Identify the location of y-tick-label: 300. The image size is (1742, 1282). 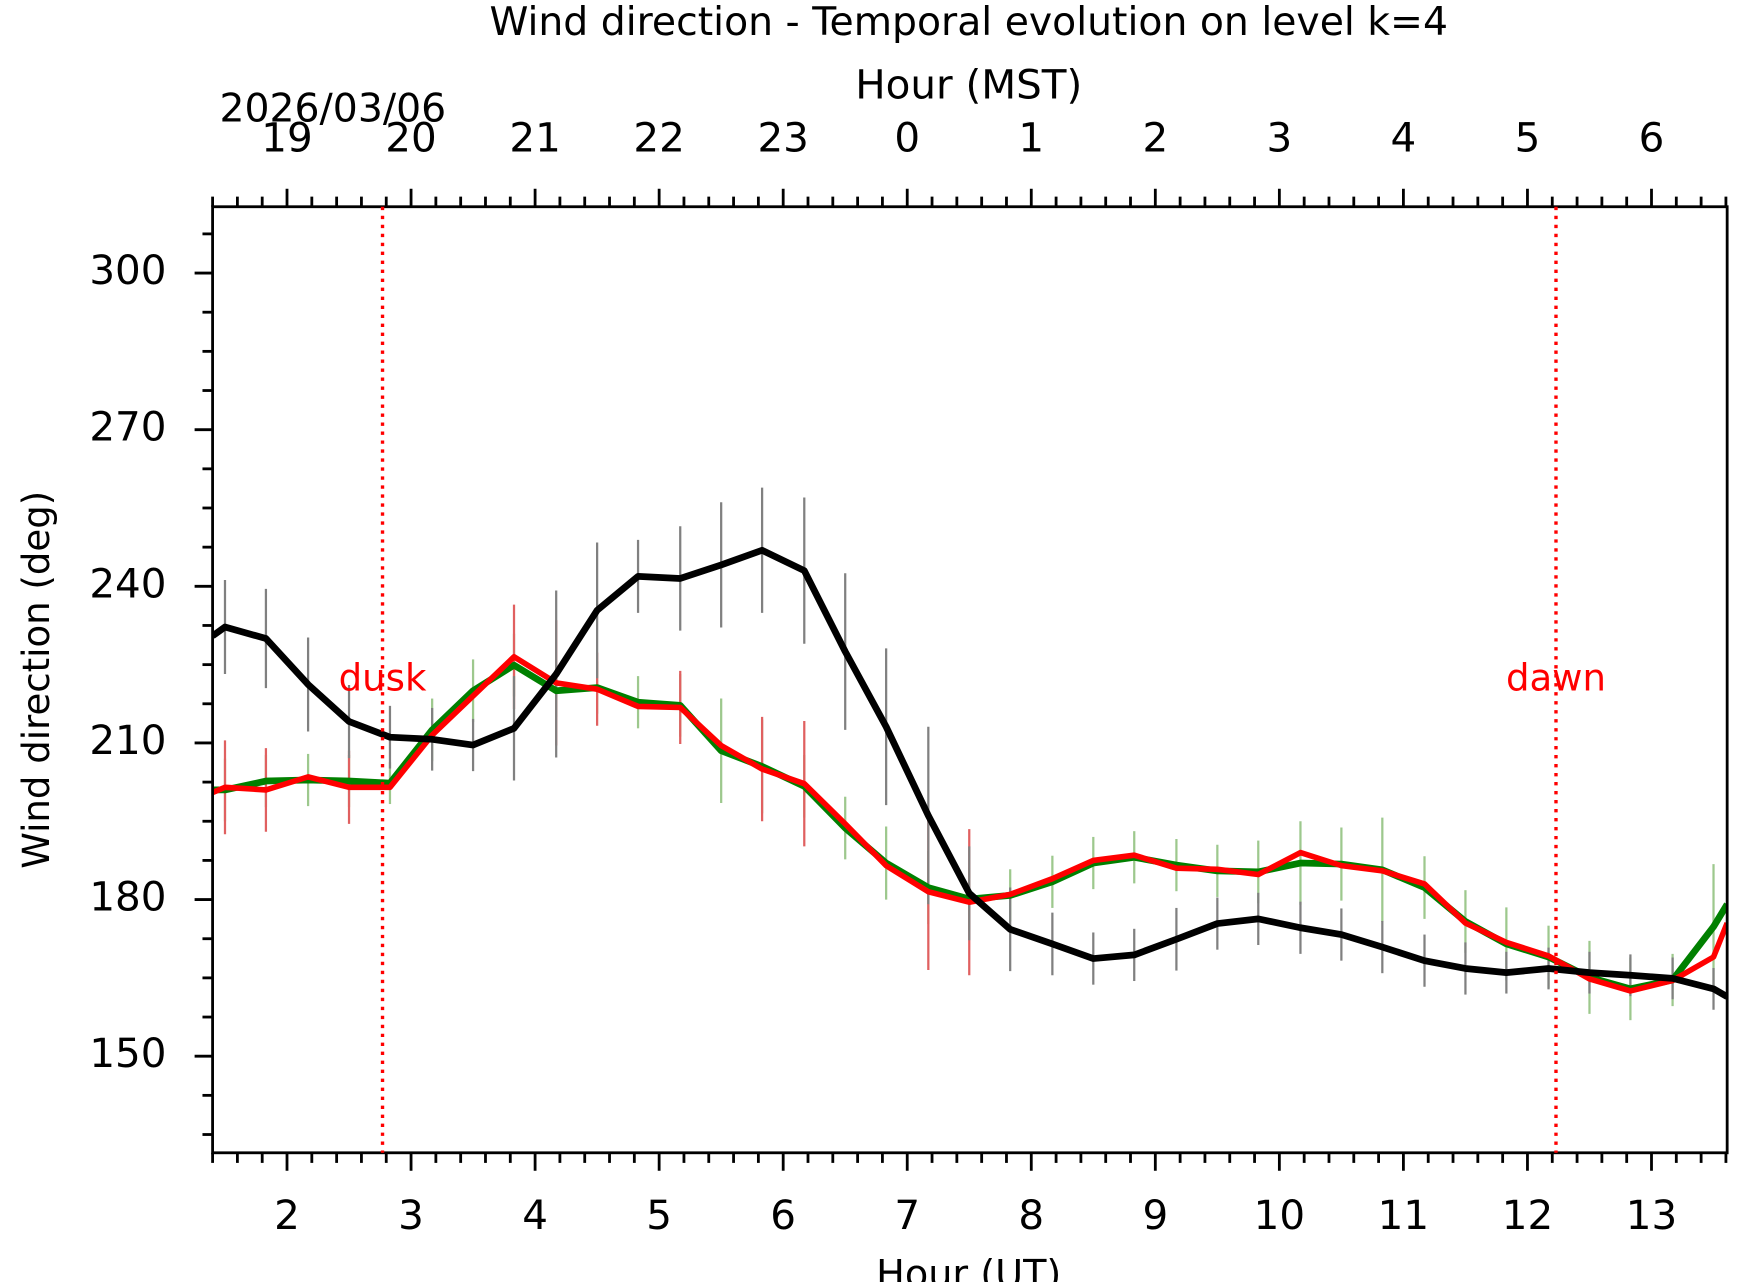
(127, 270).